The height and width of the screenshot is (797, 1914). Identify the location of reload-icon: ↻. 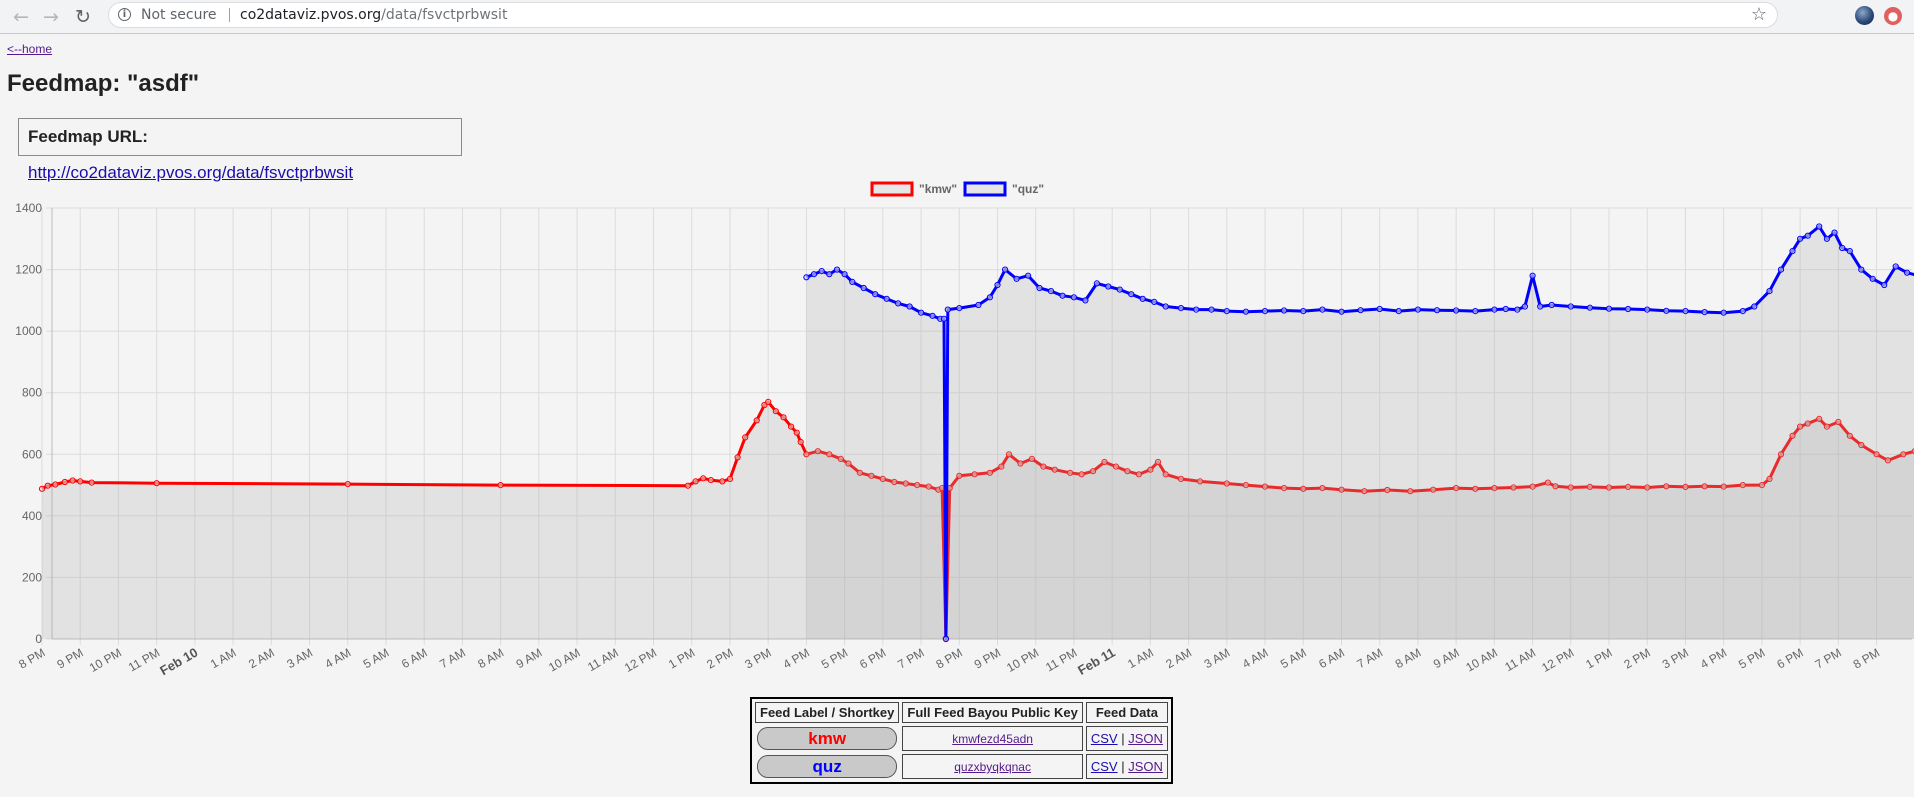
(83, 17).